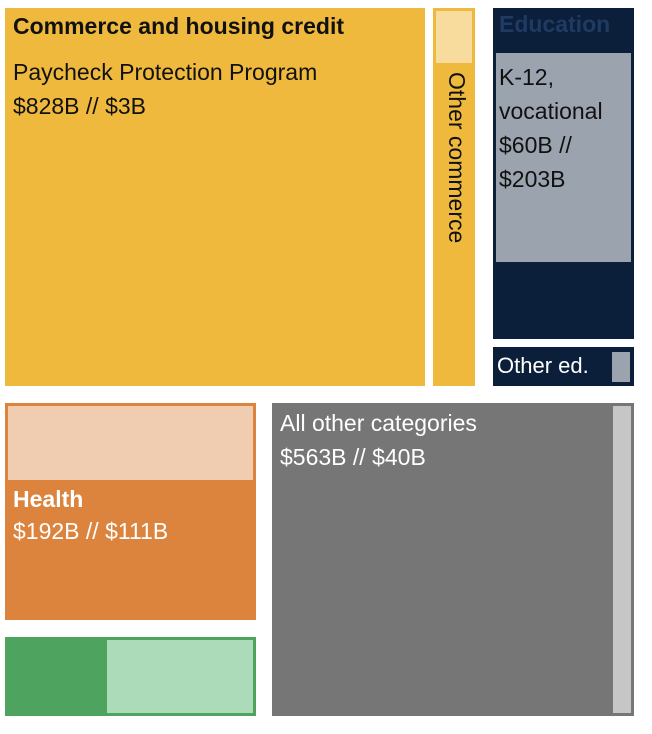 The height and width of the screenshot is (734, 652). Describe the element at coordinates (543, 365) in the screenshot. I see `other-ed-label: Other ed.` at that location.